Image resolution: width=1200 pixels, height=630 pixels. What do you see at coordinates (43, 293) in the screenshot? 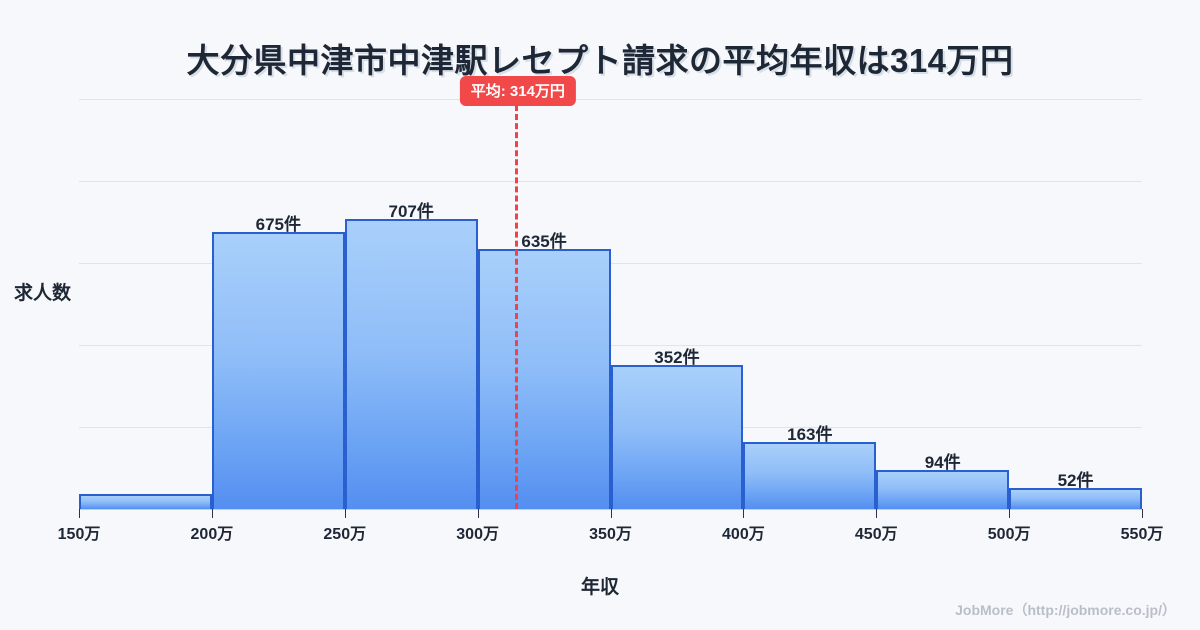
I see `y-axis-title: 求人数` at bounding box center [43, 293].